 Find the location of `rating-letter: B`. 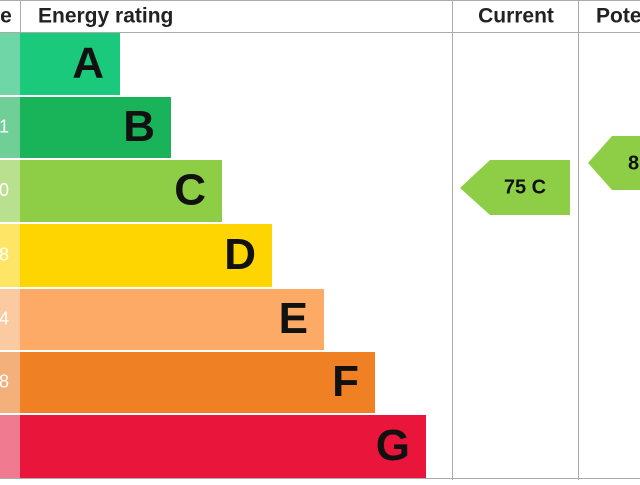

rating-letter: B is located at coordinates (139, 126).